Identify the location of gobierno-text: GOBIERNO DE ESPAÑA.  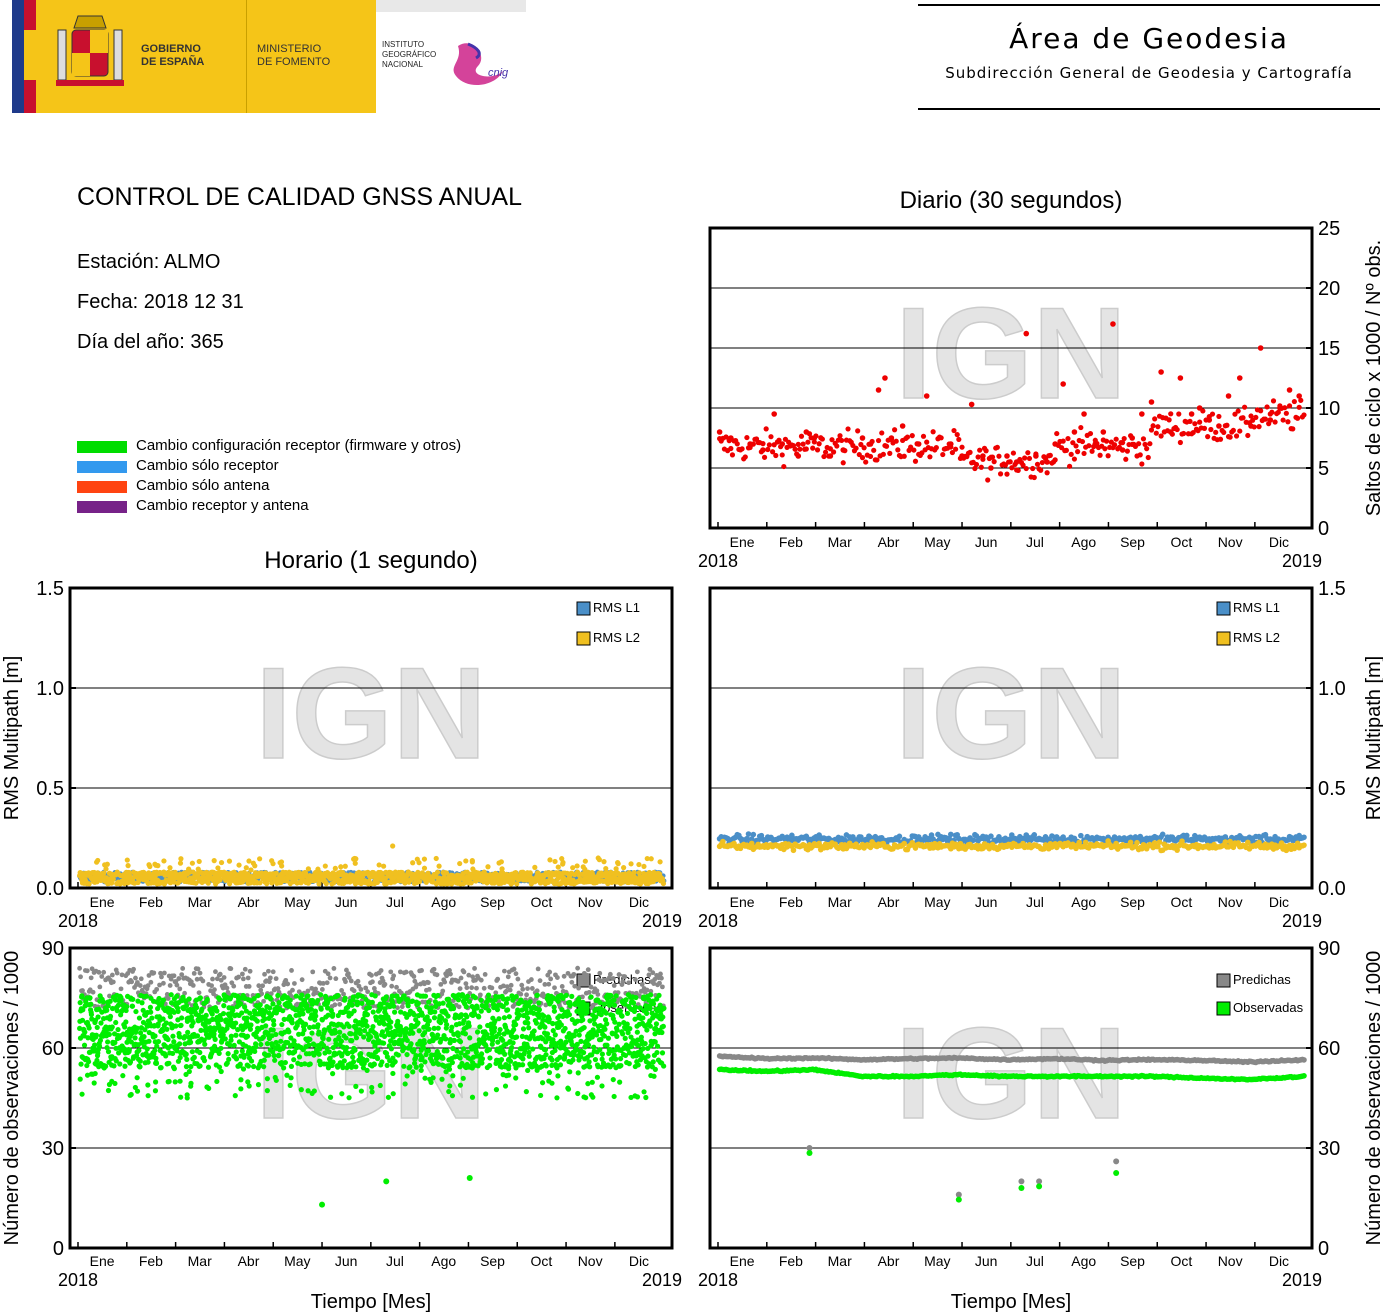
(173, 55).